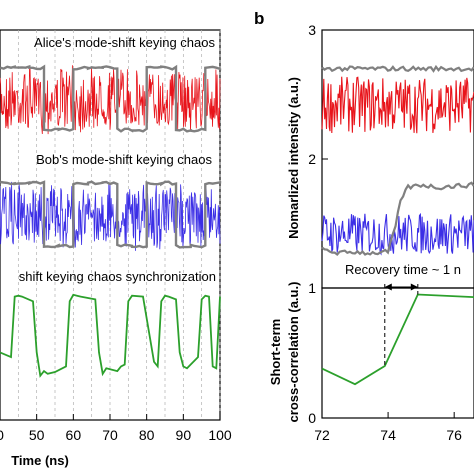 The width and height of the screenshot is (474, 474). Describe the element at coordinates (388, 435) in the screenshot. I see `panel-b-x-tick-label-1: 74` at that location.